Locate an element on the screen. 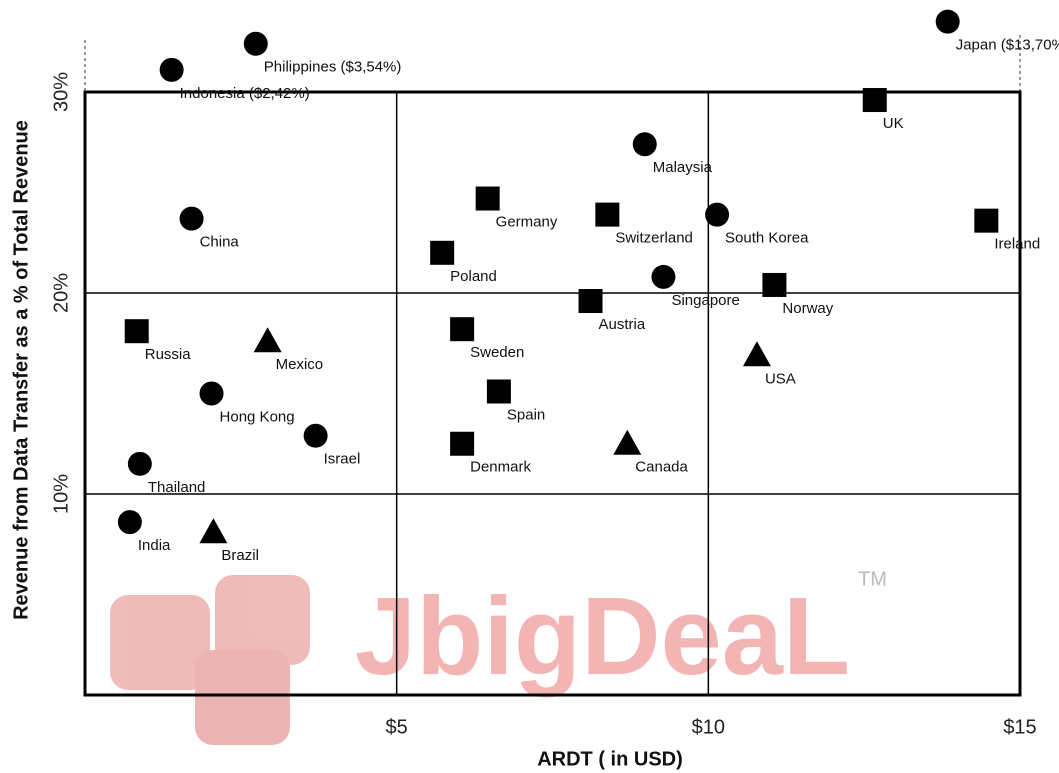 The width and height of the screenshot is (1059, 773). point-label: Singapore is located at coordinates (705, 300).